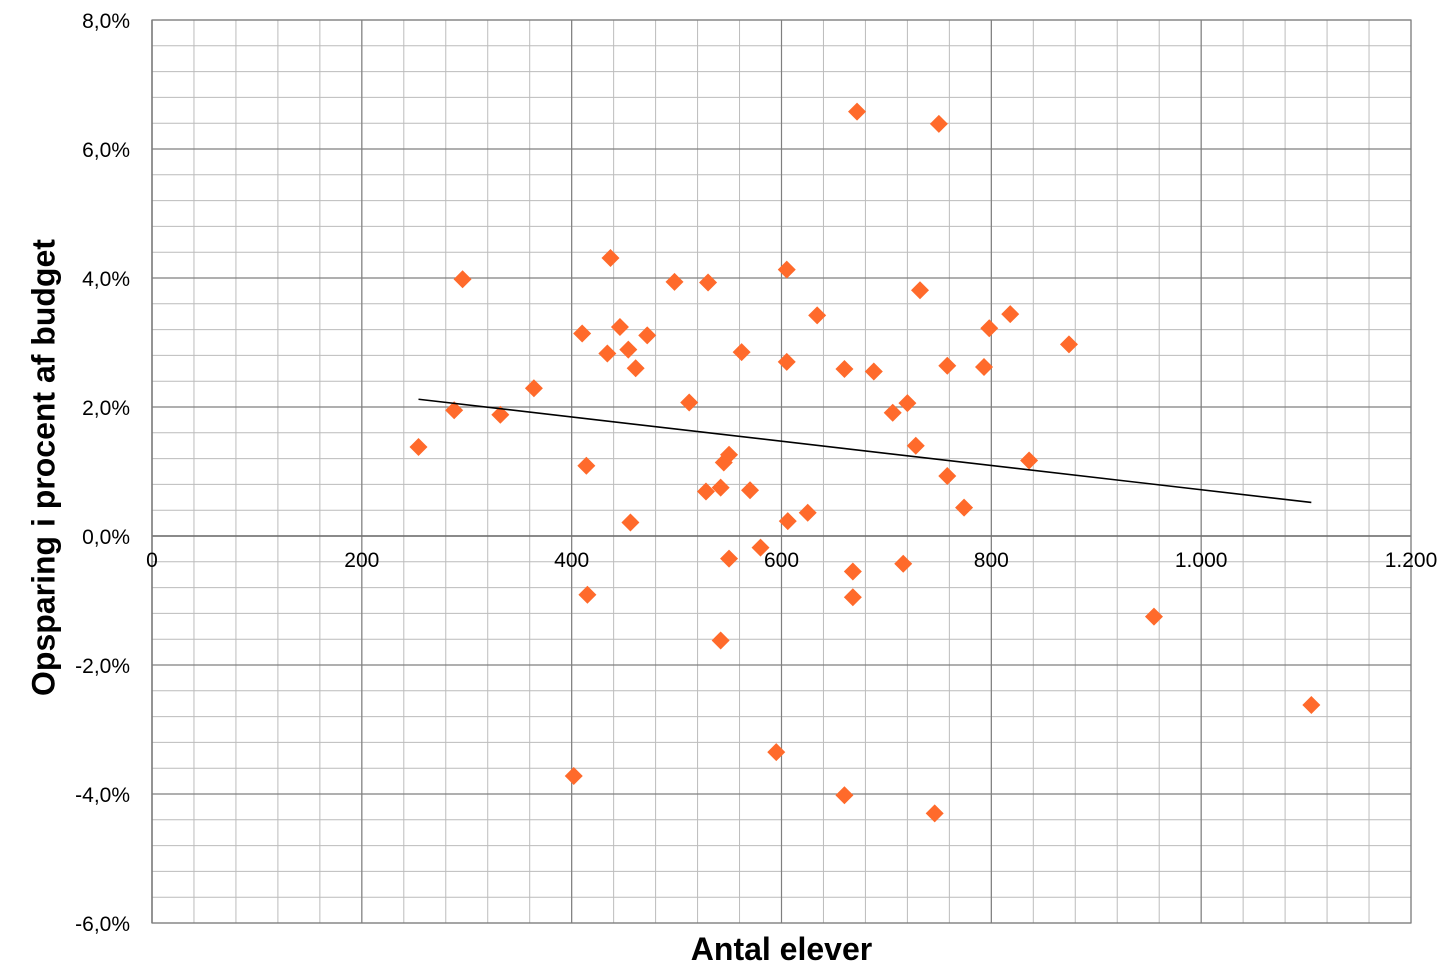  What do you see at coordinates (43, 467) in the screenshot?
I see `y-axis-title: Opsparing i procent af budget` at bounding box center [43, 467].